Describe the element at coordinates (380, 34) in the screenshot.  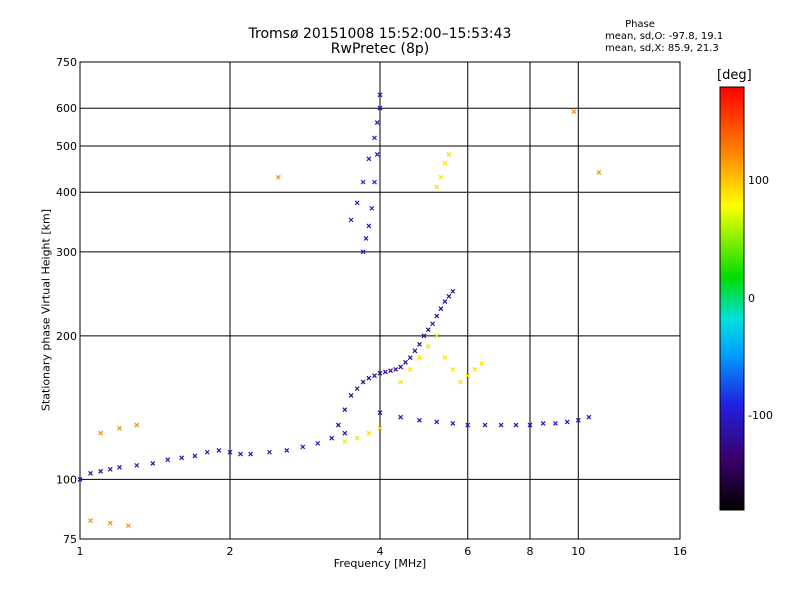
I see `chart-title: Tromsø 20151008 15:52:00–15:53:43` at that location.